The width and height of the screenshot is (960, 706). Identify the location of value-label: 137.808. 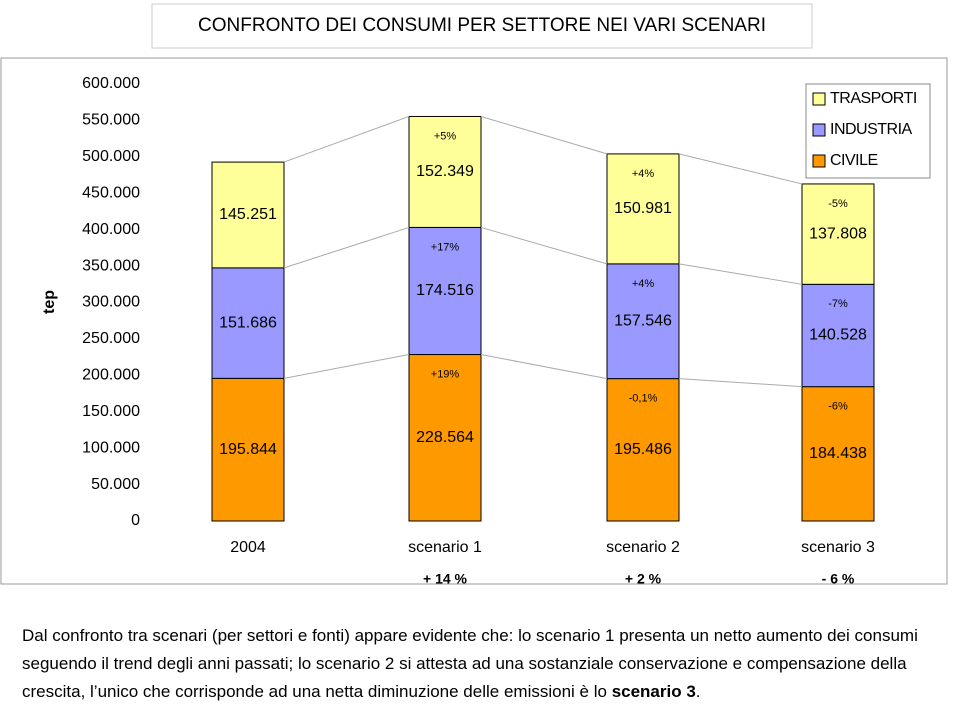
(838, 233).